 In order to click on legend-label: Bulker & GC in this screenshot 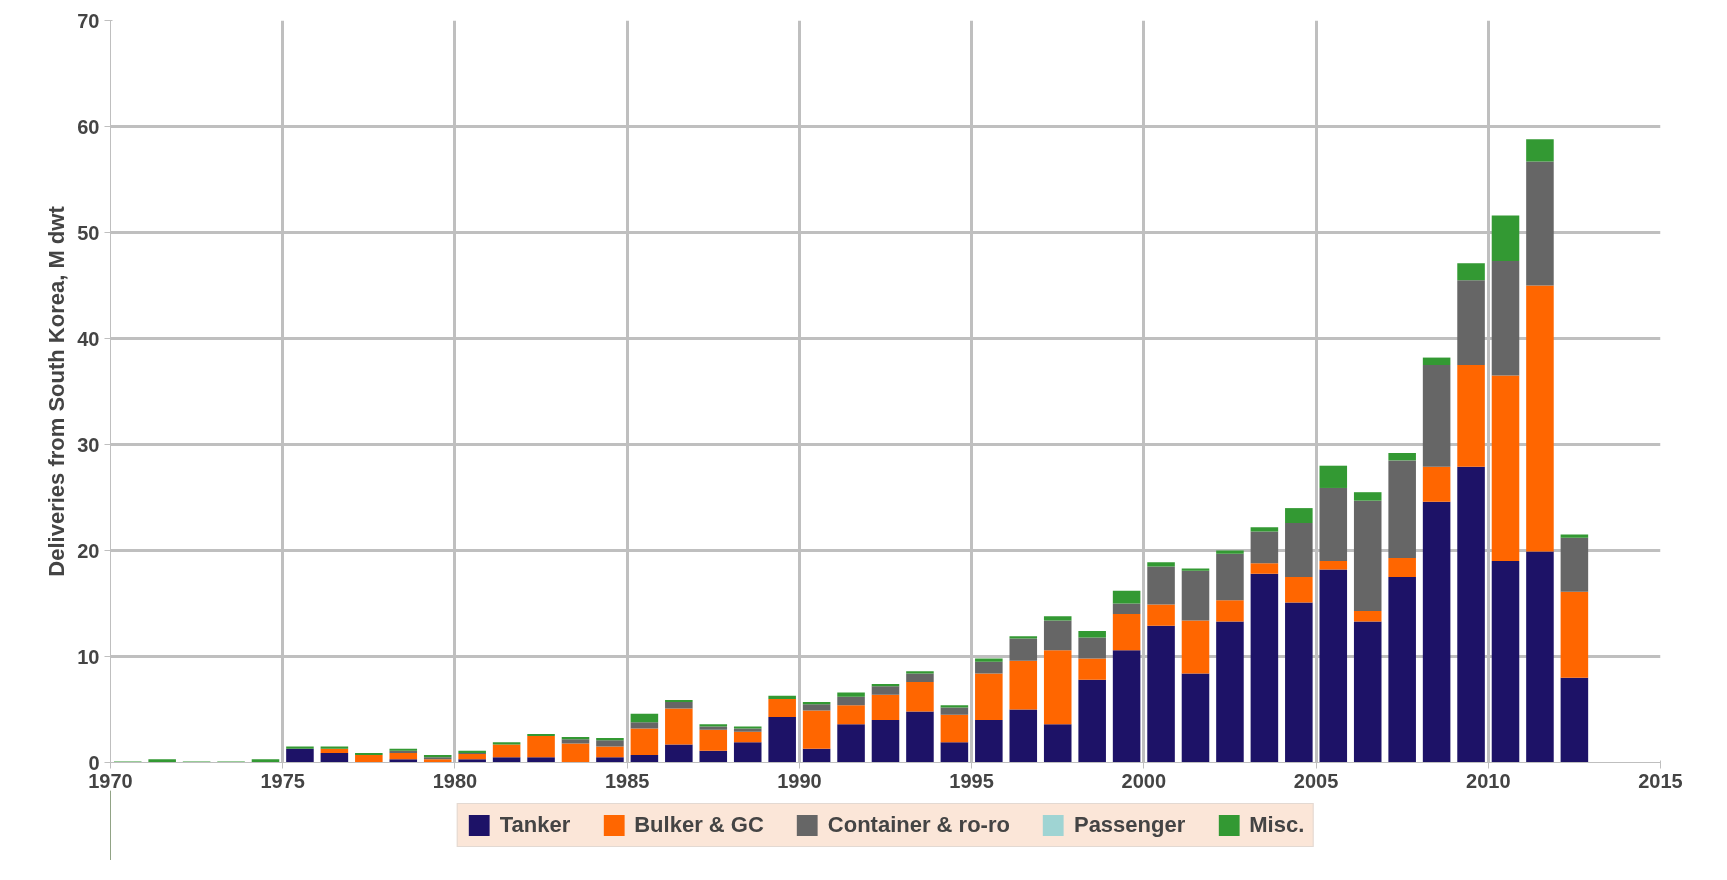, I will do `click(699, 825)`.